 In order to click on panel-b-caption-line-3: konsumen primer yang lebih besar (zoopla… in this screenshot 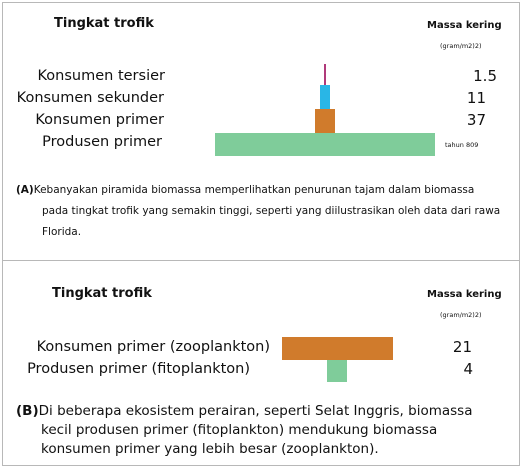, I will do `click(197, 449)`.